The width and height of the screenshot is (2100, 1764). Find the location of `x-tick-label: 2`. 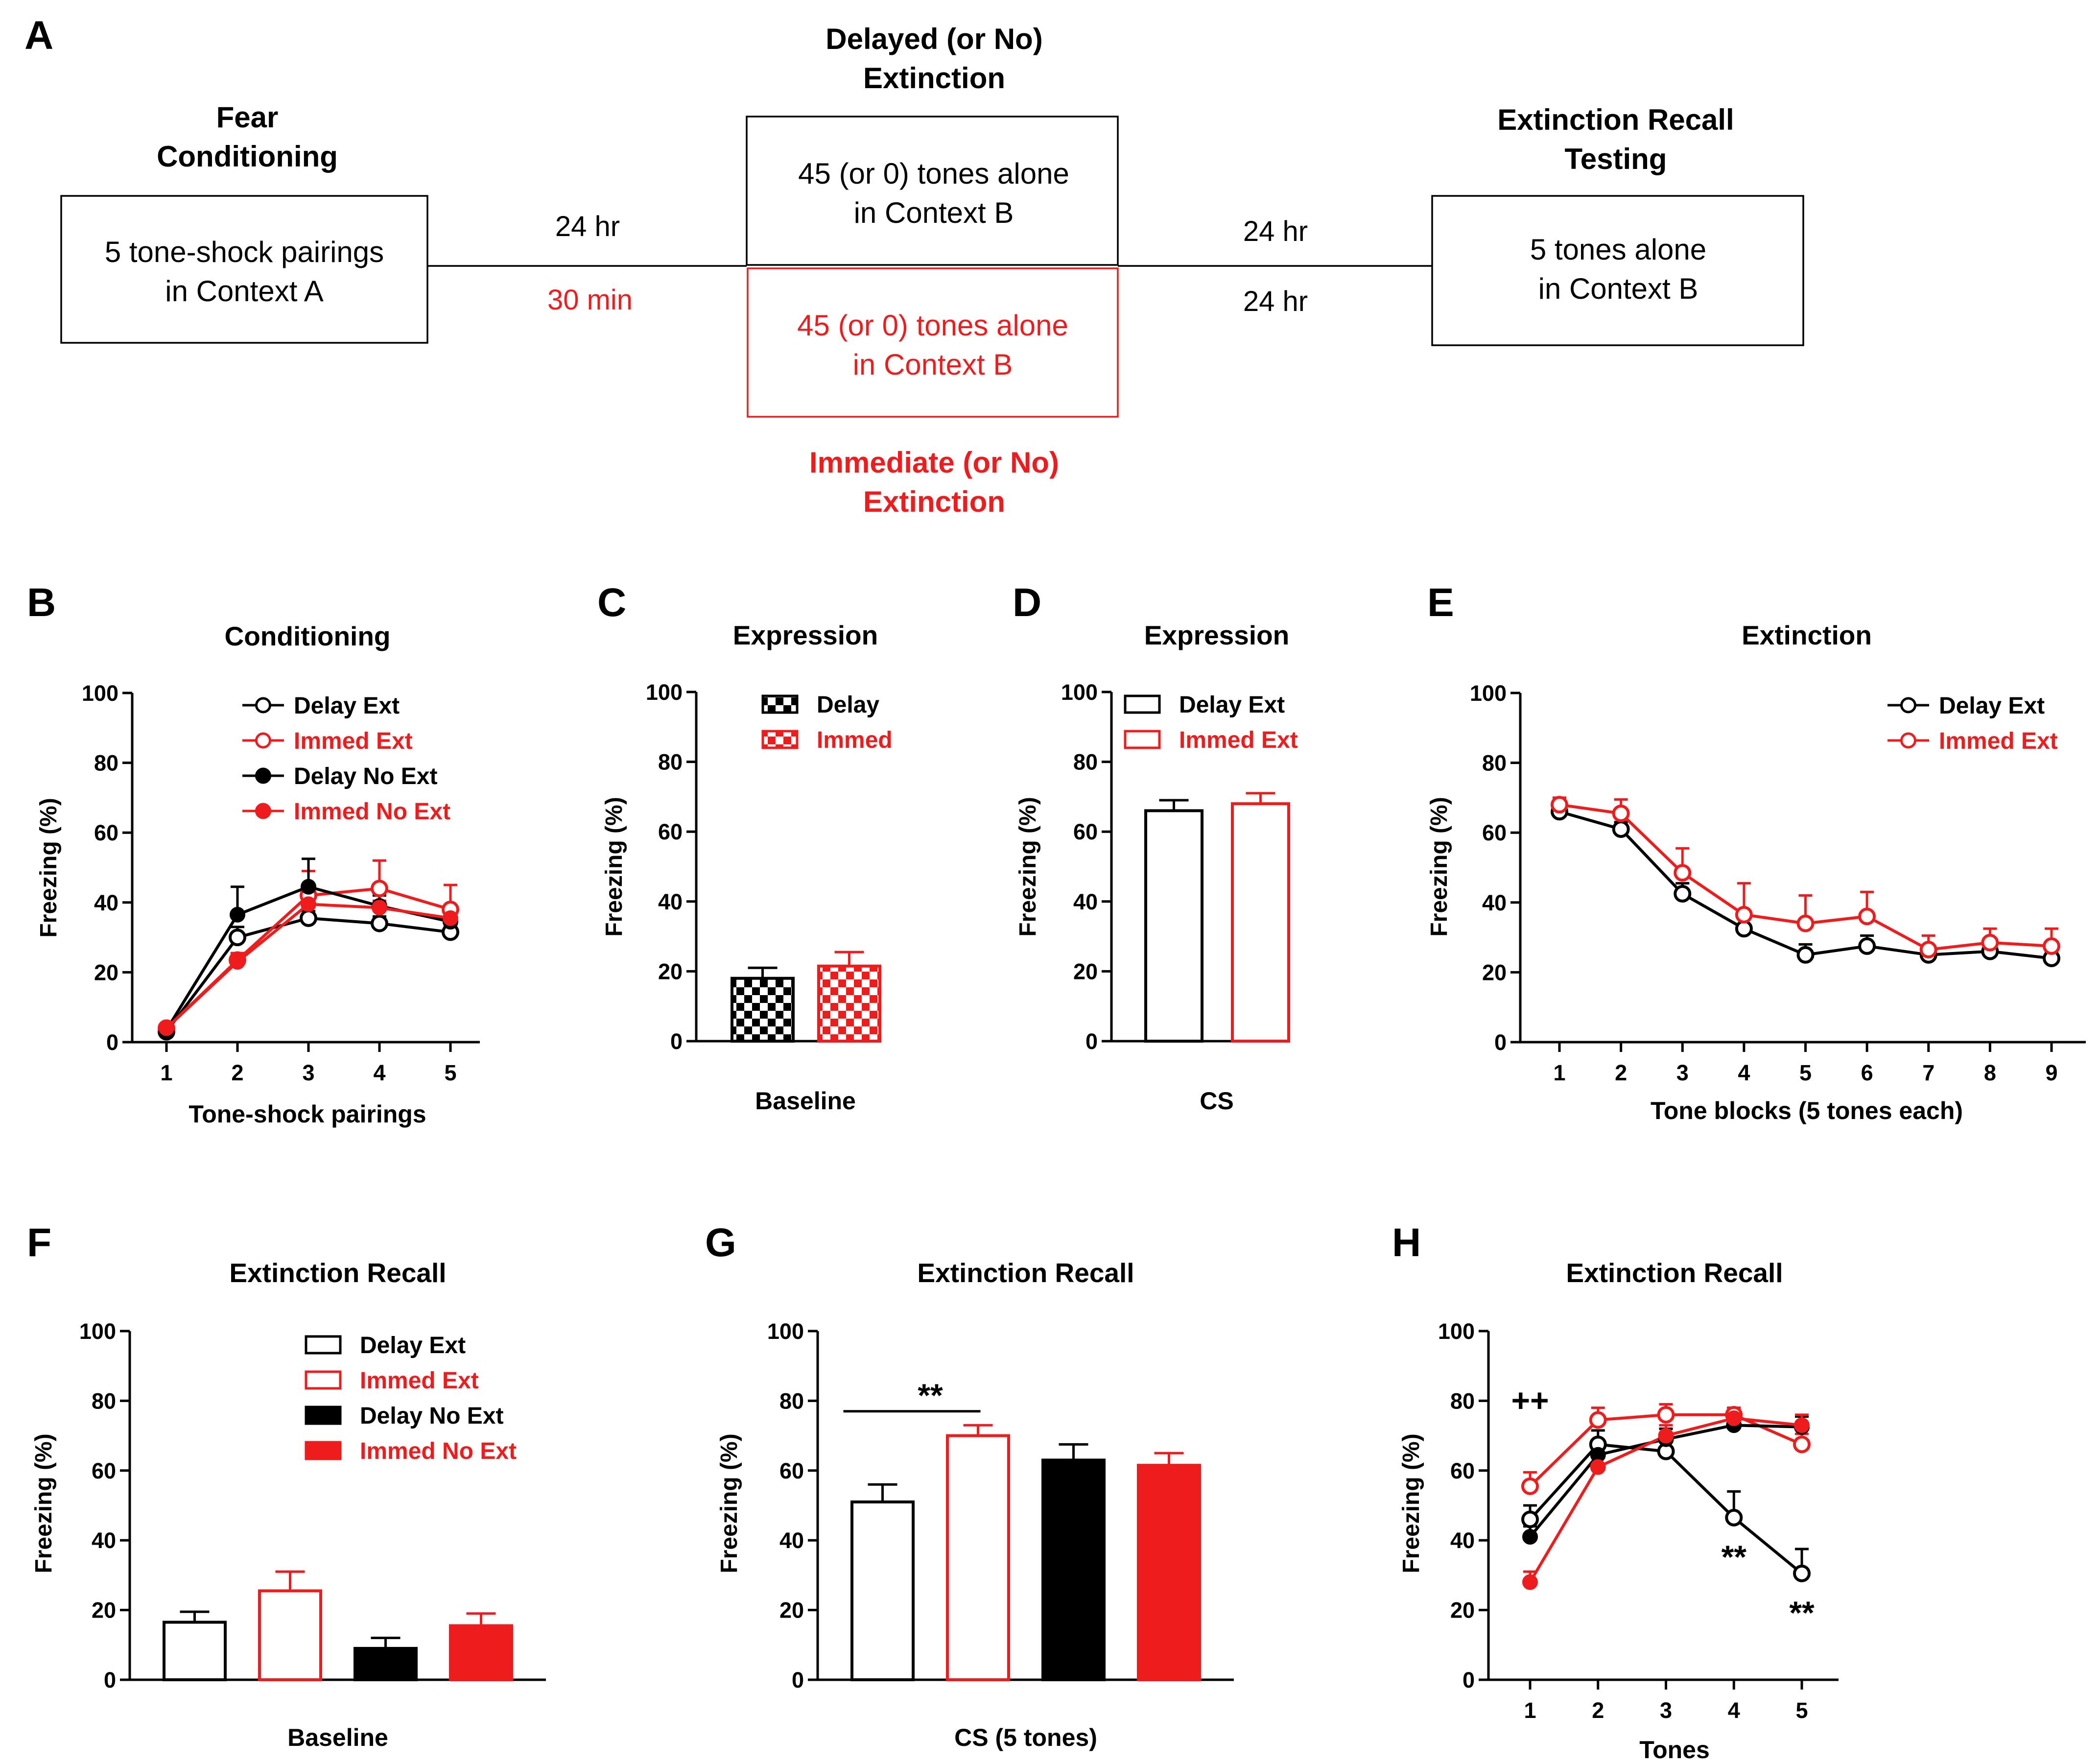

x-tick-label: 2 is located at coordinates (1621, 1072).